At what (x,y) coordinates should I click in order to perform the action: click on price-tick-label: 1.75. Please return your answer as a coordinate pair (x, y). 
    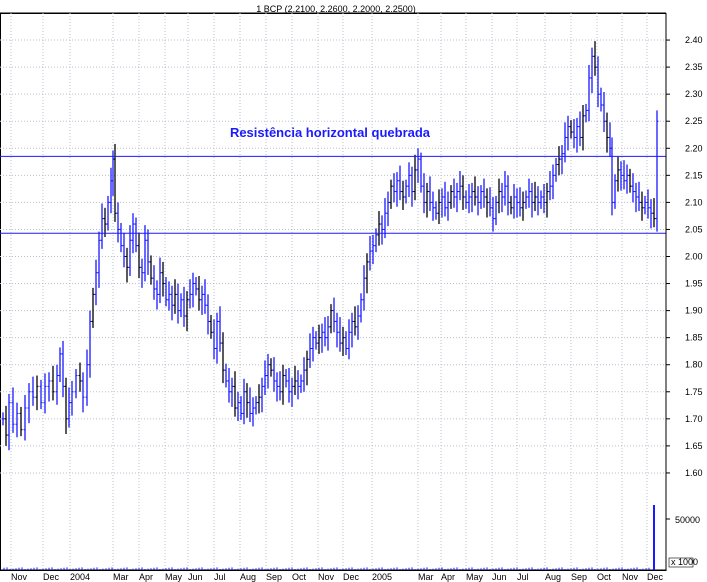
    Looking at the image, I should click on (694, 392).